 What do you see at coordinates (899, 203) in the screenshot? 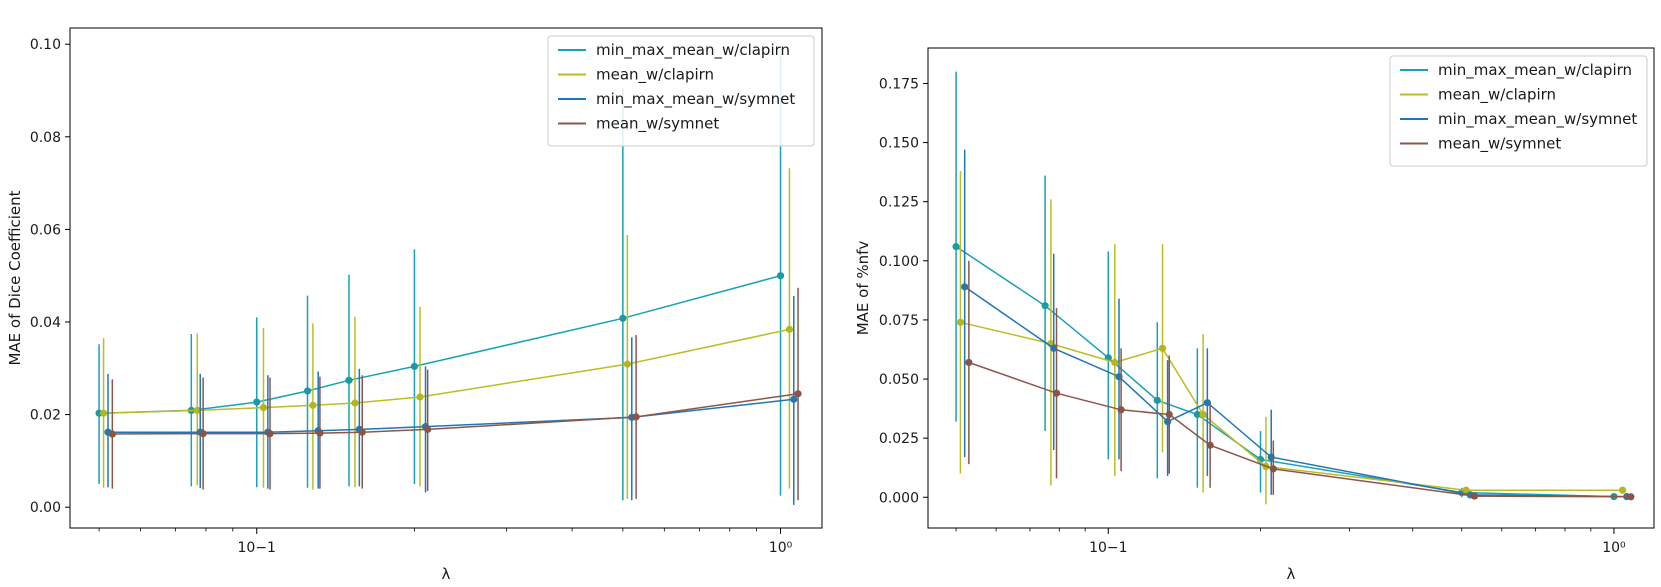
I see `y-tick-label: 0.125` at bounding box center [899, 203].